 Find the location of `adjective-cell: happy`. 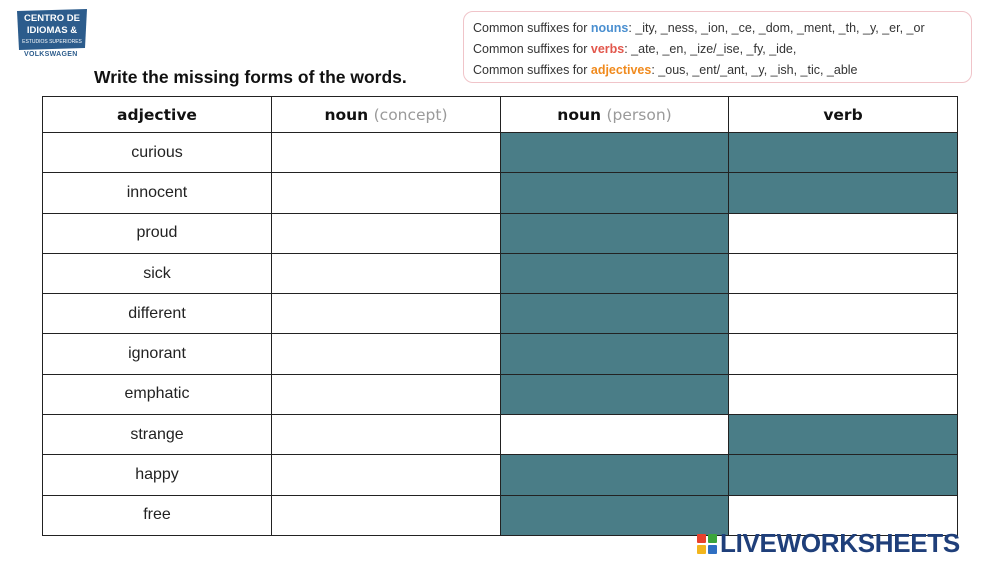

adjective-cell: happy is located at coordinates (157, 475).